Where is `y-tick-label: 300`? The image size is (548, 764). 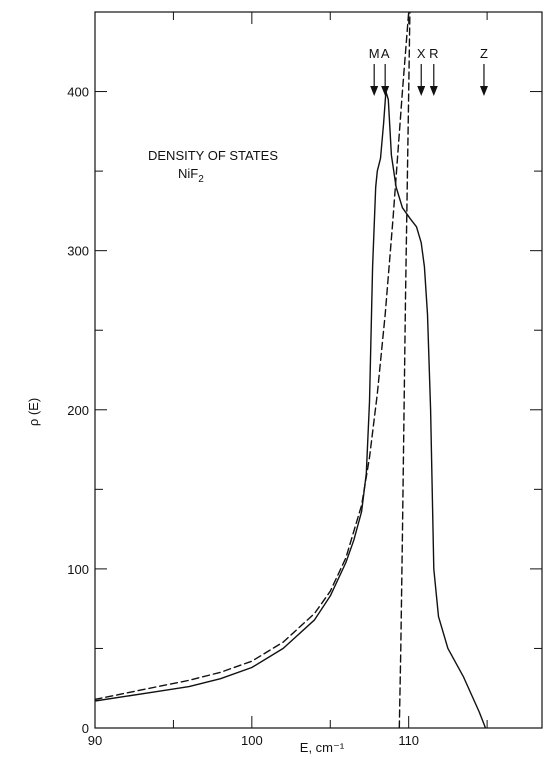 y-tick-label: 300 is located at coordinates (78, 251).